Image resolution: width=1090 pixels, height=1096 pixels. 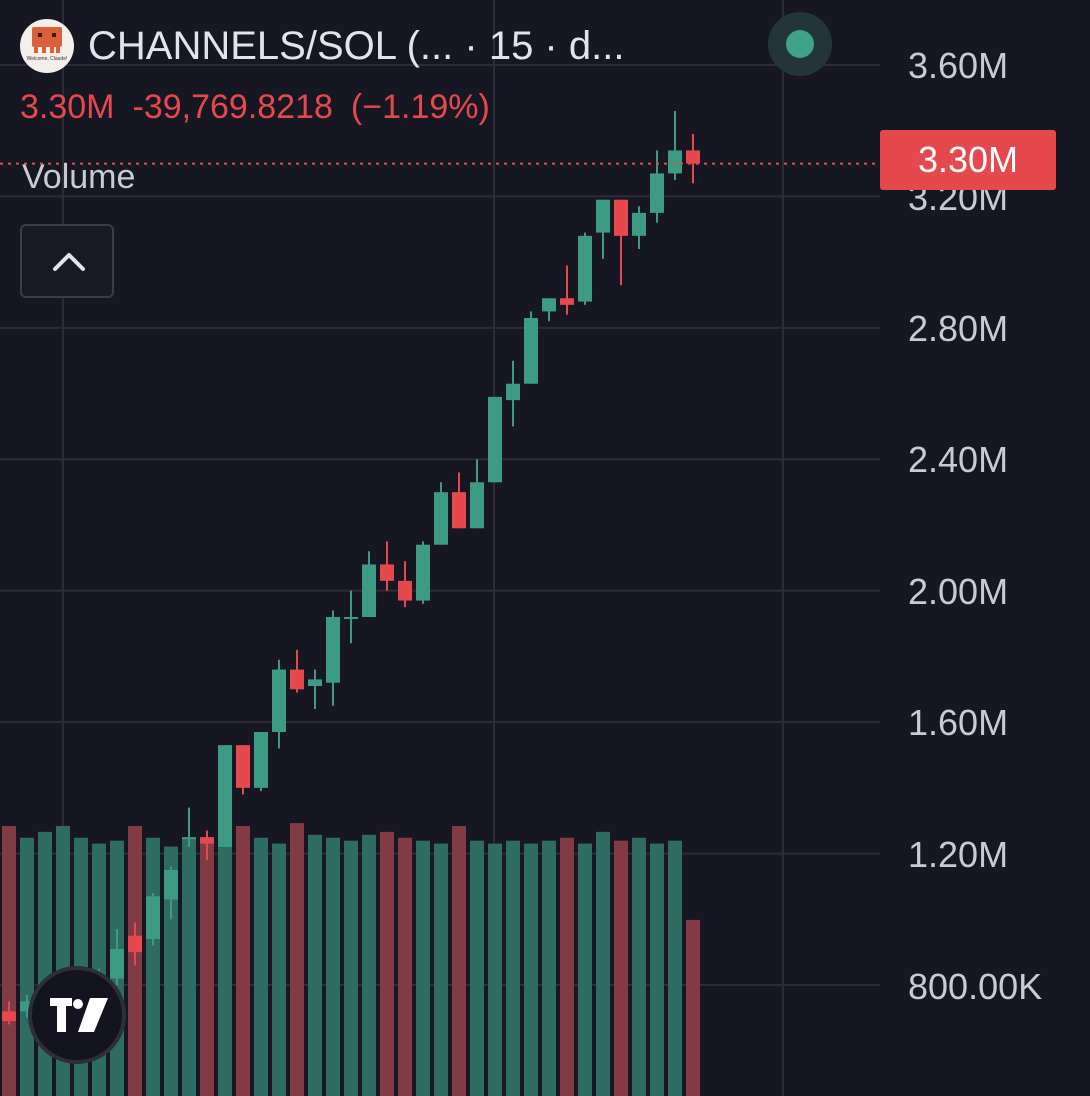 What do you see at coordinates (958, 459) in the screenshot?
I see `y-tick-label: 2.40M` at bounding box center [958, 459].